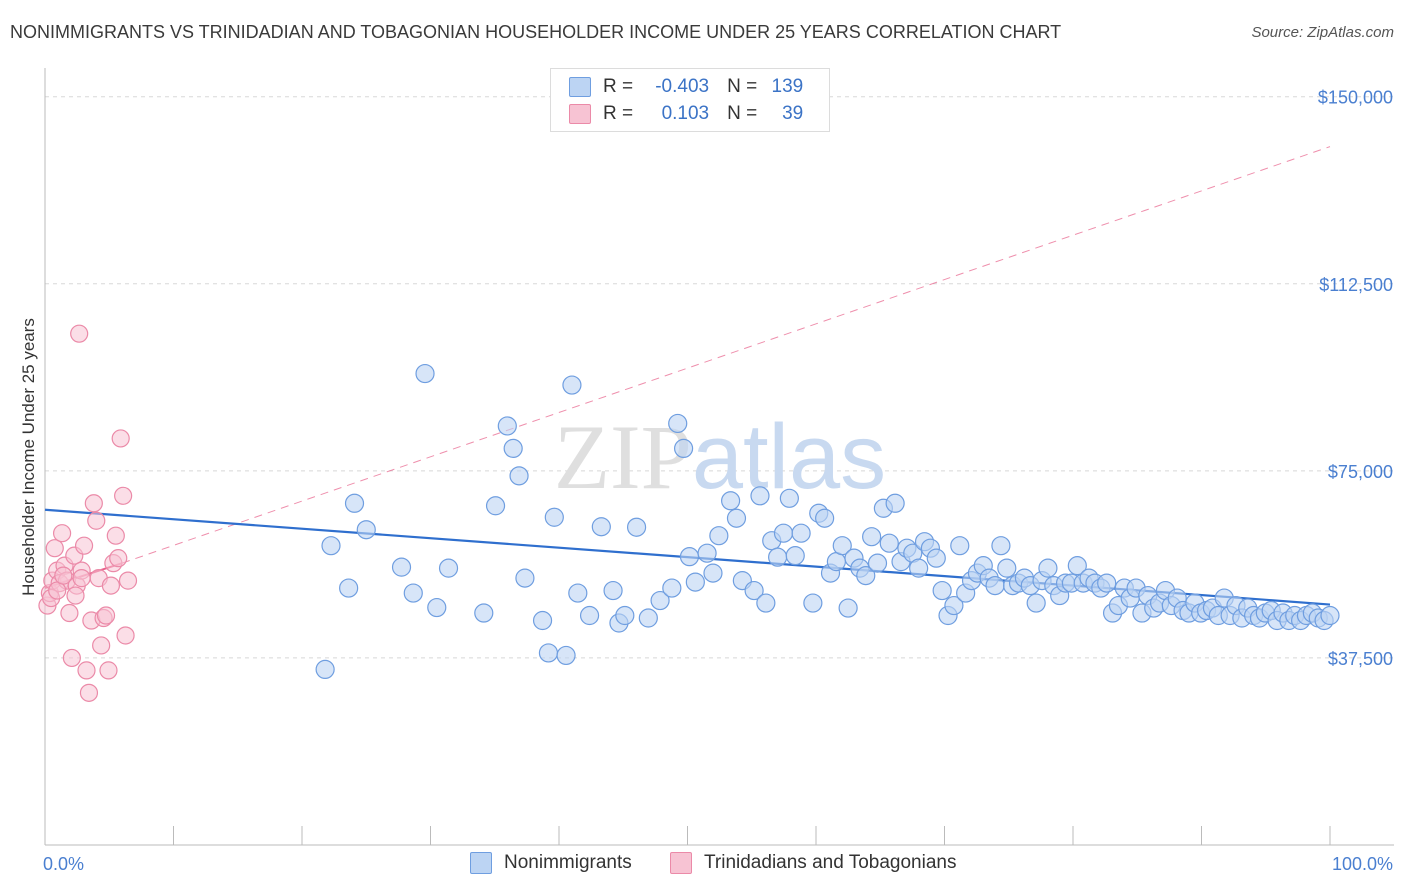 The image size is (1406, 892). I want to click on legend-item-nonimmigrants: Nonimmigrants, so click(551, 863).